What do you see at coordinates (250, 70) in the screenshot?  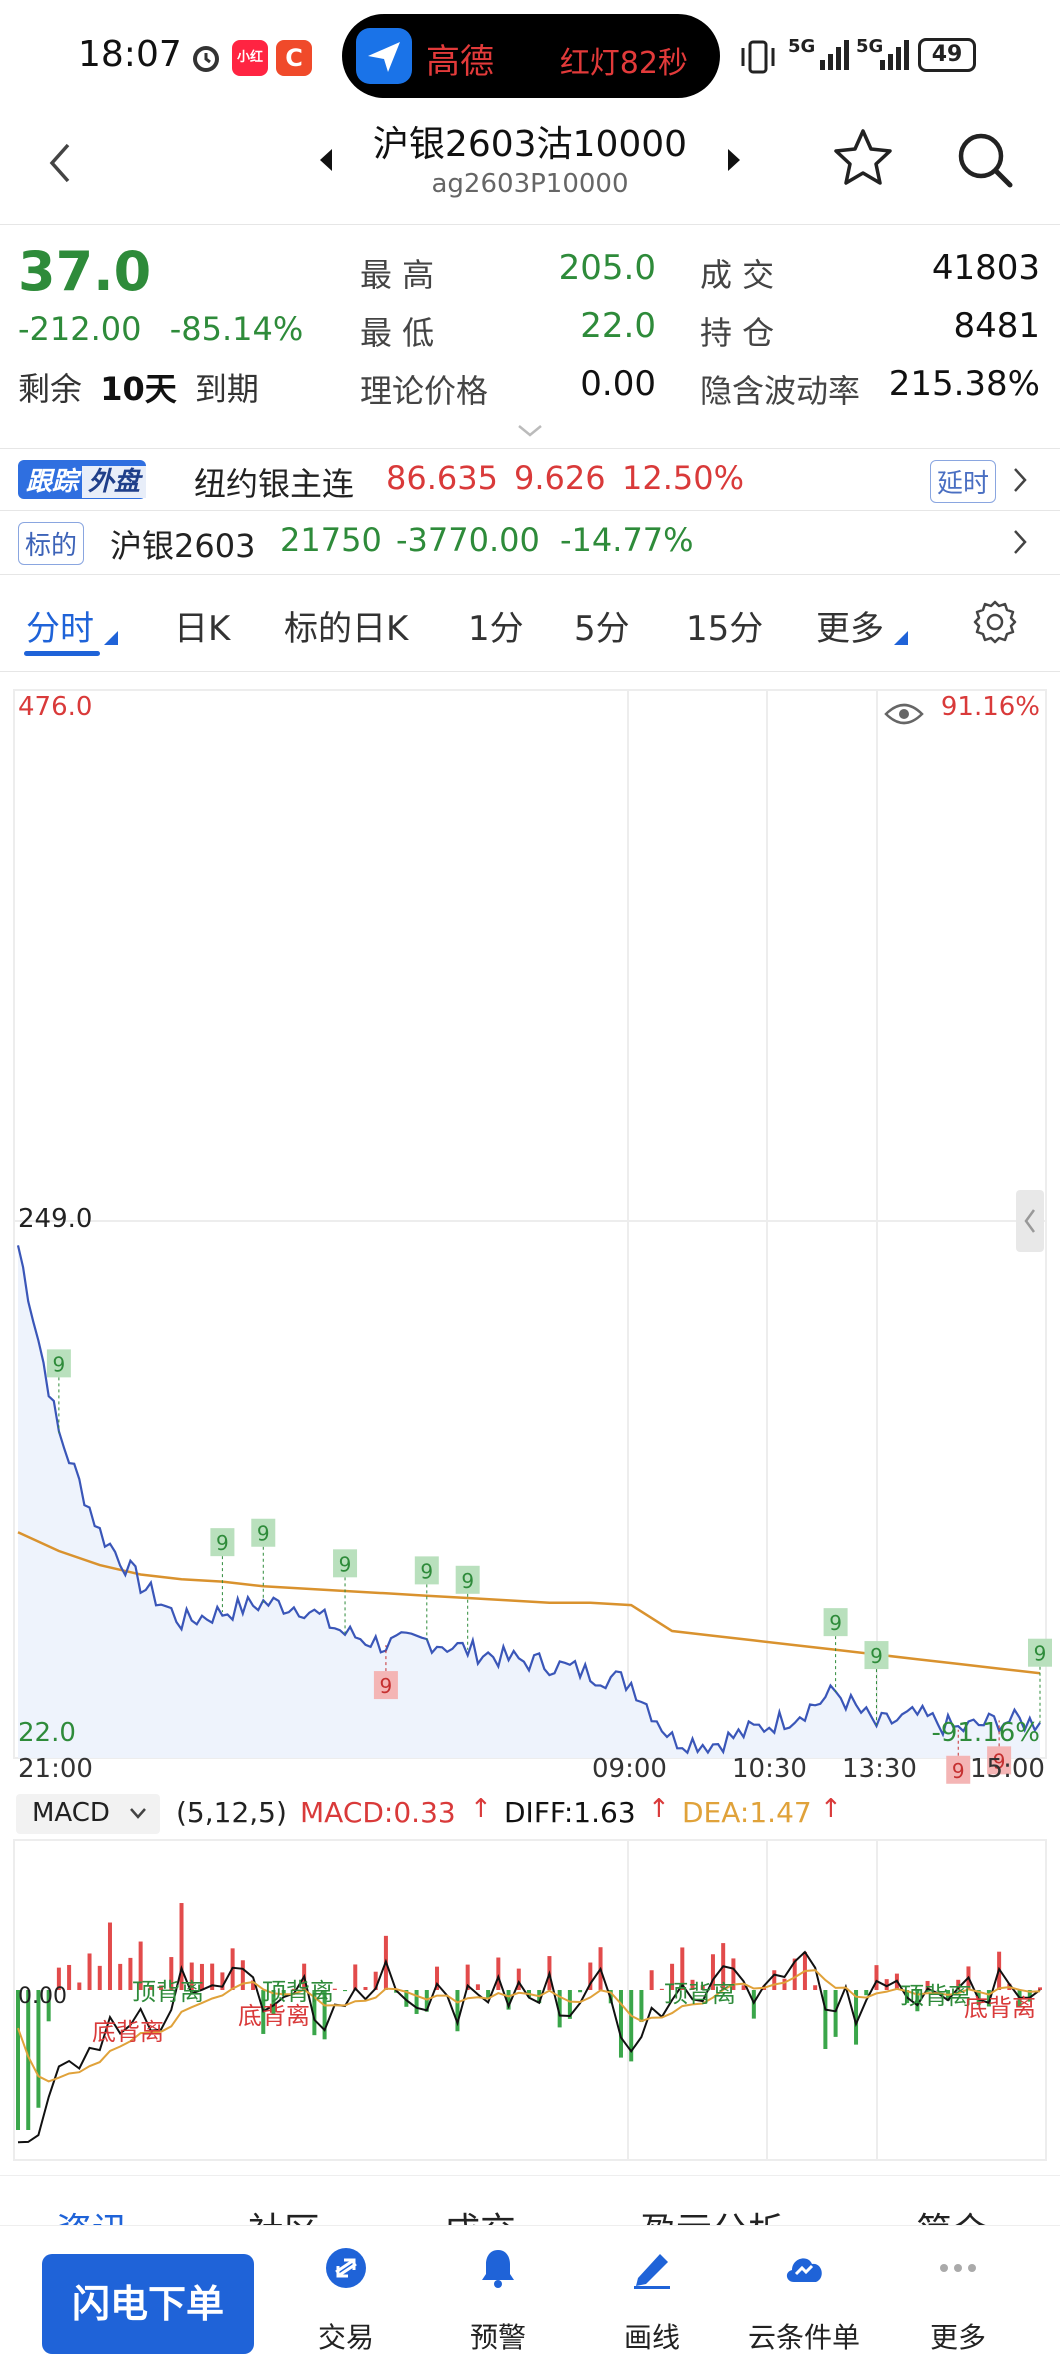 I see `xiaohongshu-icon: 小红书` at bounding box center [250, 70].